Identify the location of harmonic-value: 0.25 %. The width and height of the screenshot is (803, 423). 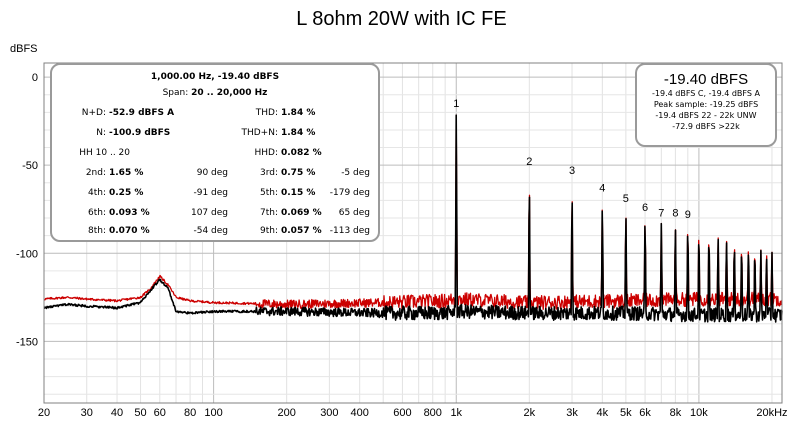
(126, 193).